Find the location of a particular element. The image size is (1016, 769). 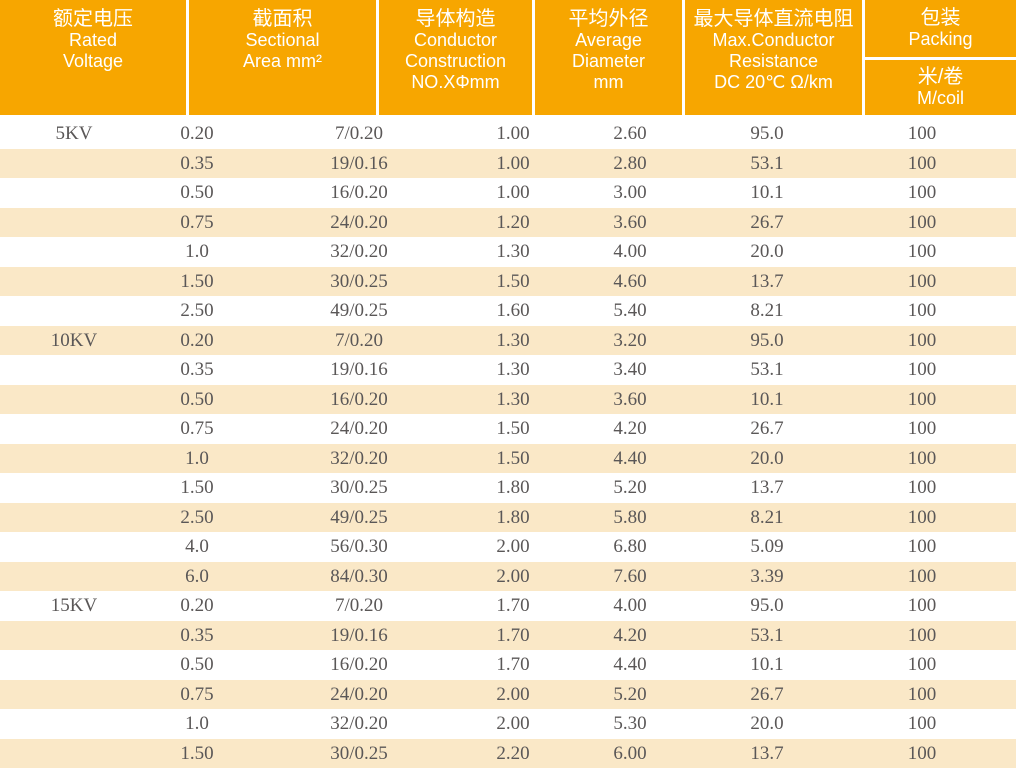

header-cell-rated-voltage: 额定电压 Rated Voltage is located at coordinates (93, 57).